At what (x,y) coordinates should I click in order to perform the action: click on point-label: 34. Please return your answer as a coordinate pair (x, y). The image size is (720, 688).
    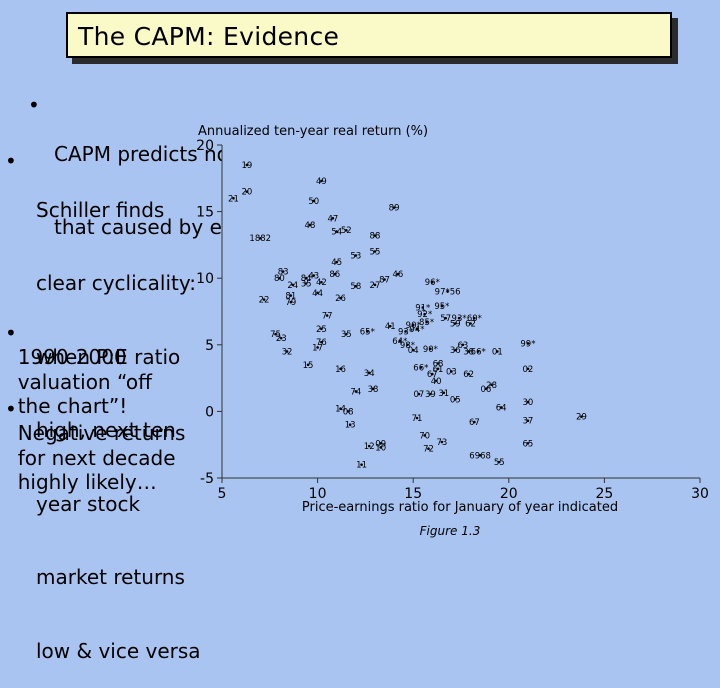
    Looking at the image, I should click on (369, 374).